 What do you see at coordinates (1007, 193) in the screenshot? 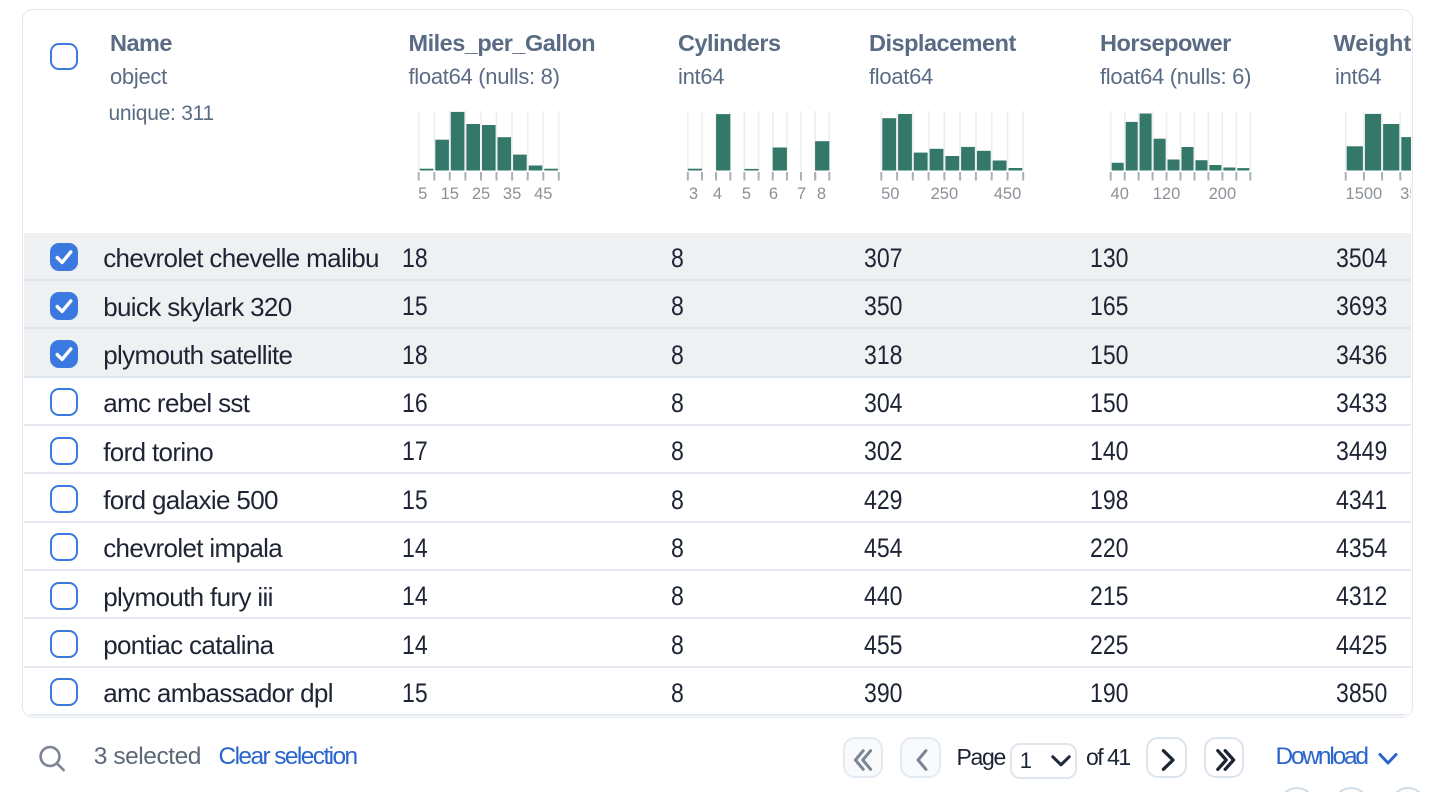
I see `svg-text: 450` at bounding box center [1007, 193].